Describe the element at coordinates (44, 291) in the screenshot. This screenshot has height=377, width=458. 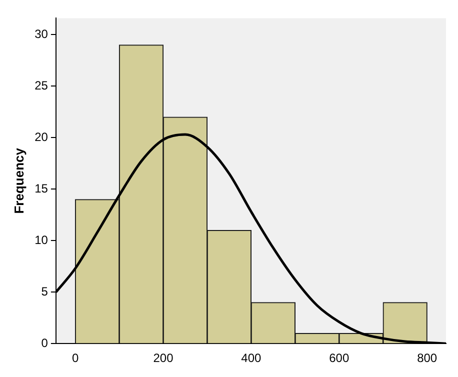
I see `y-tick-label: 5` at that location.